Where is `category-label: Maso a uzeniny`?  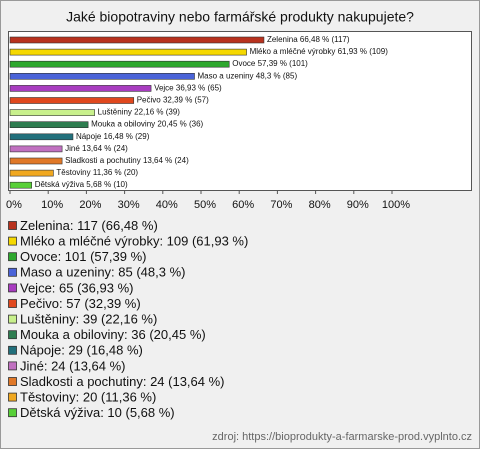 category-label: Maso a uzeniny is located at coordinates (226, 75).